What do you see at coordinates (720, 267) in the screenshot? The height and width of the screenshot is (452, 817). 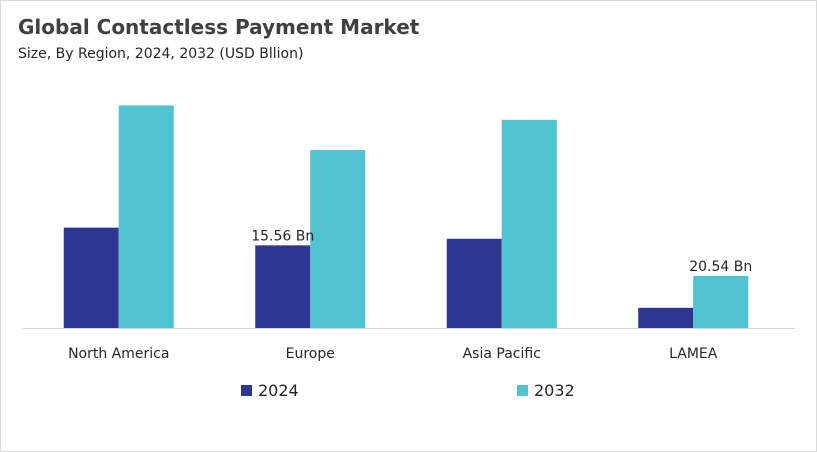 I see `data-label: 20.54 Bn` at bounding box center [720, 267].